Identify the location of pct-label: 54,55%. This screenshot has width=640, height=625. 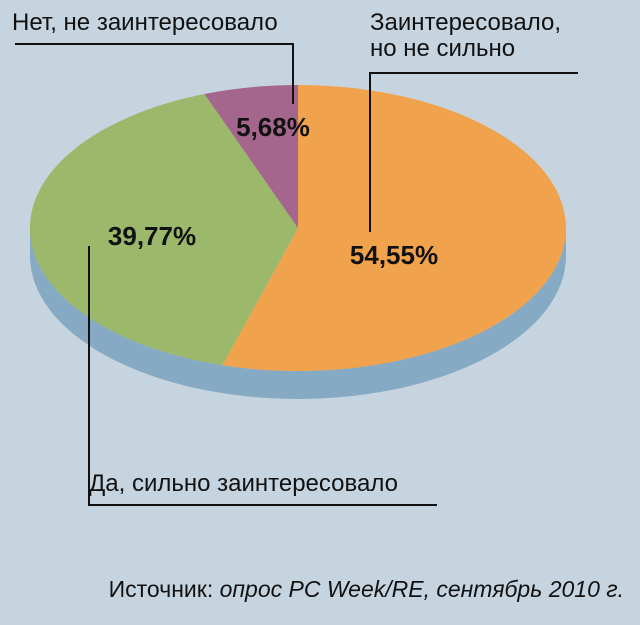
(394, 255).